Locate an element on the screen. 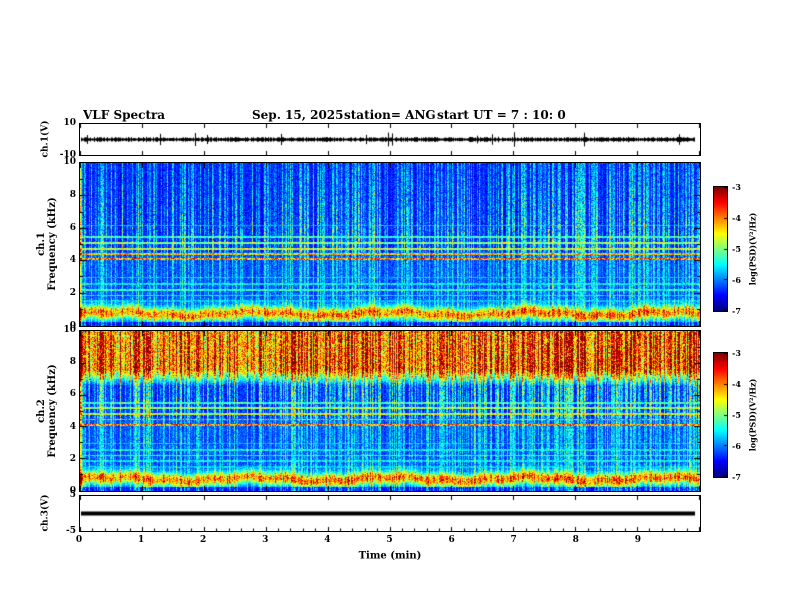 Image resolution: width=792 pixels, height=612 pixels. ch3-waveform-panel is located at coordinates (390, 513).